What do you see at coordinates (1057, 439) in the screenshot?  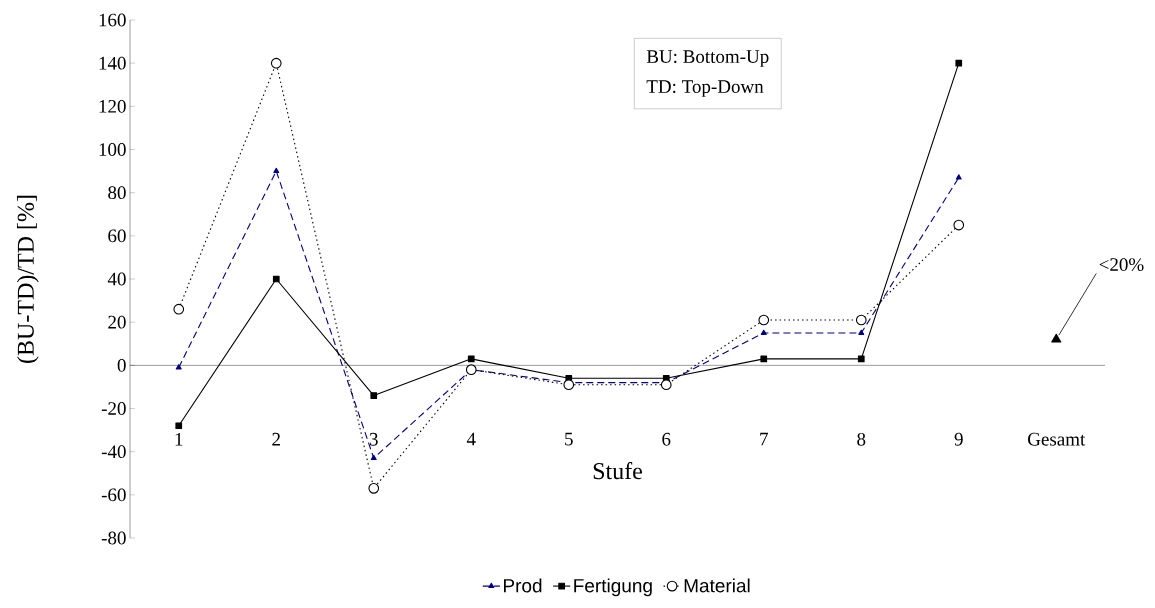 I see `x-tick-label: Gesamt` at bounding box center [1057, 439].